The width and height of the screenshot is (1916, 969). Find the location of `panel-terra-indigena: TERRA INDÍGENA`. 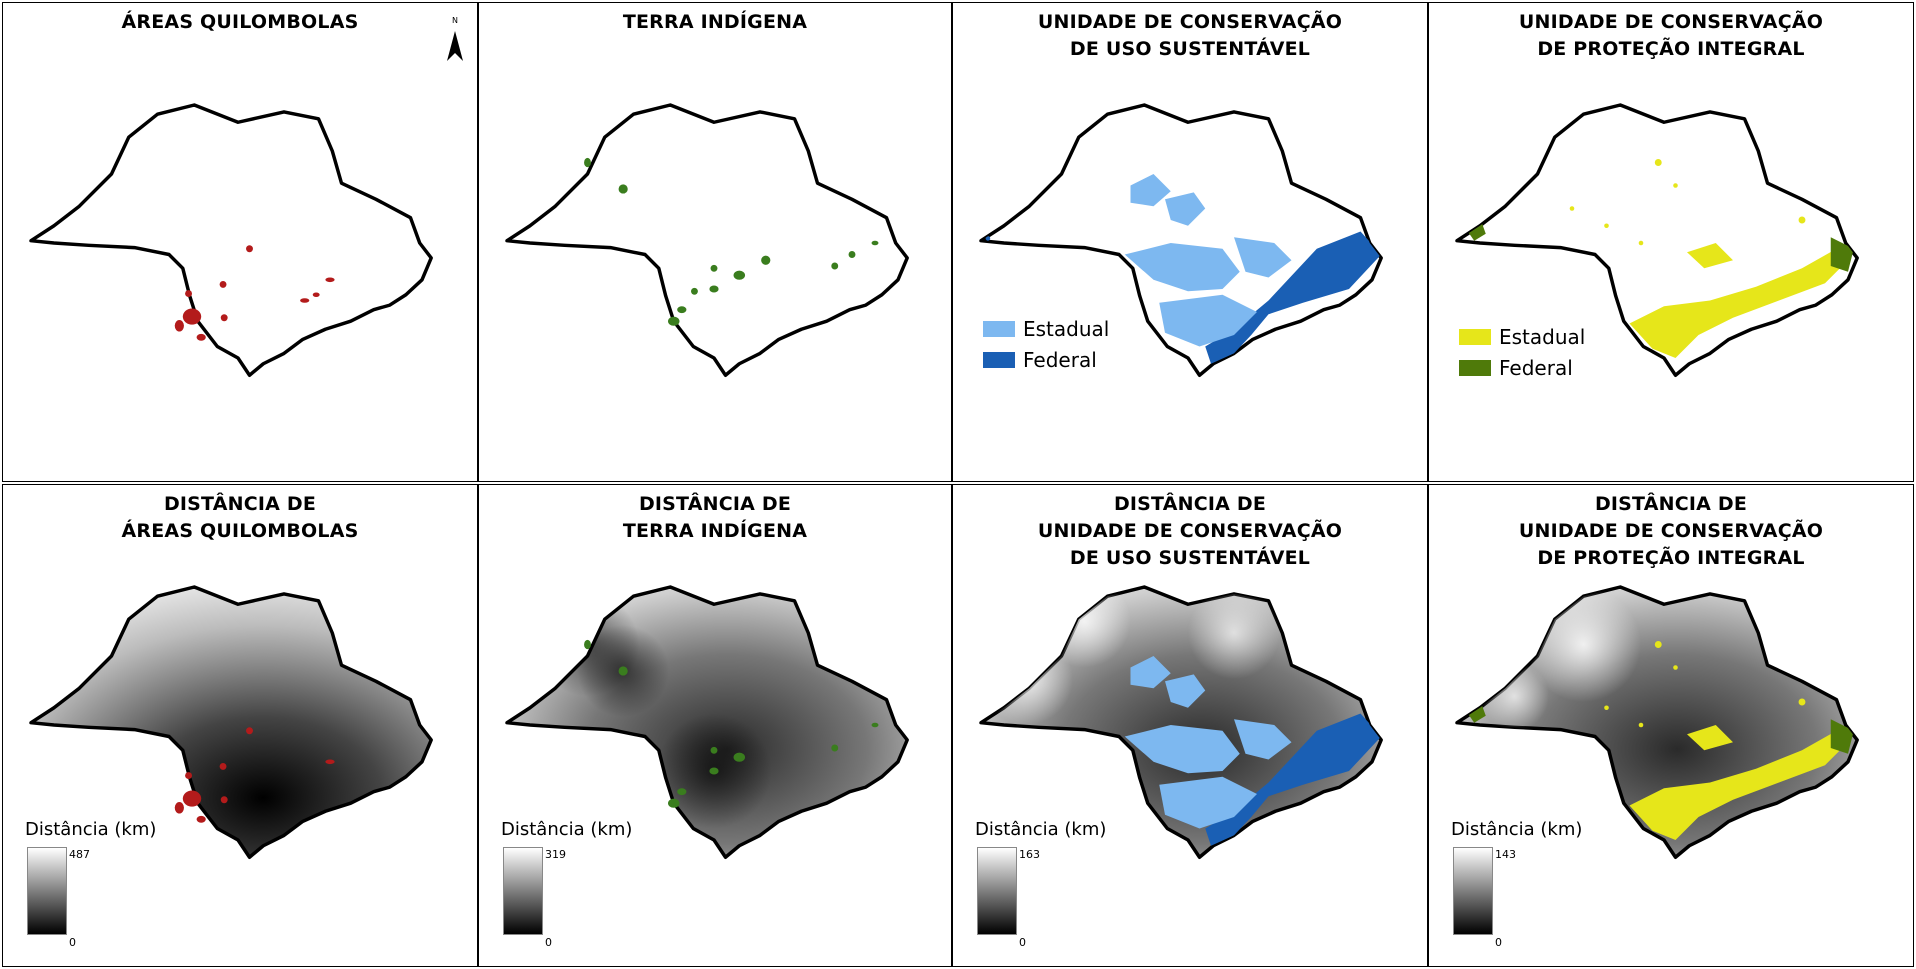

panel-terra-indigena: TERRA INDÍGENA is located at coordinates (715, 242).